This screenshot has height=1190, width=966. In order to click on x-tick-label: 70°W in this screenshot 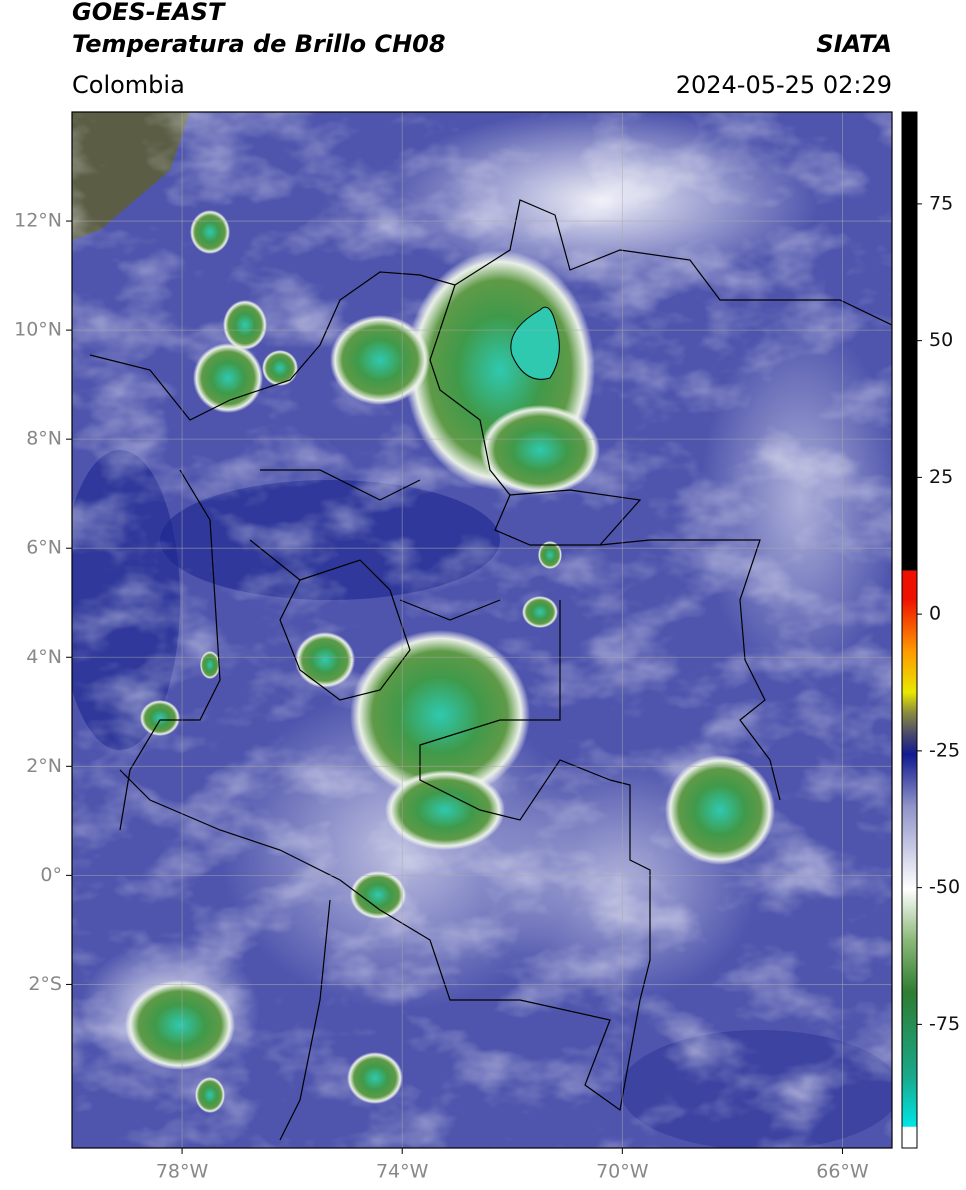, I will do `click(622, 1172)`.